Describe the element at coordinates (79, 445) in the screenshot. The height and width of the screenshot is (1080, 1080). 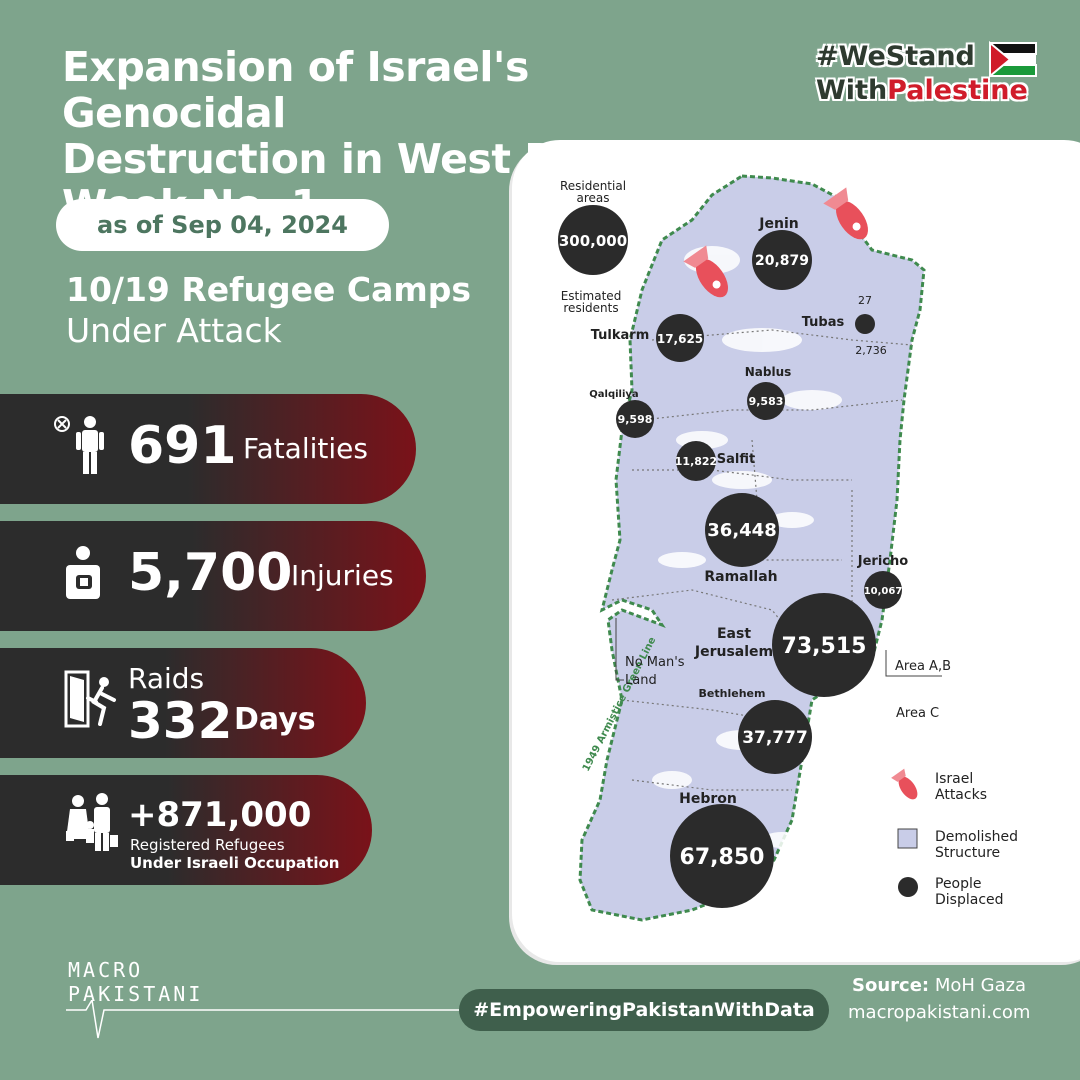
I see `person-fatality-icon` at that location.